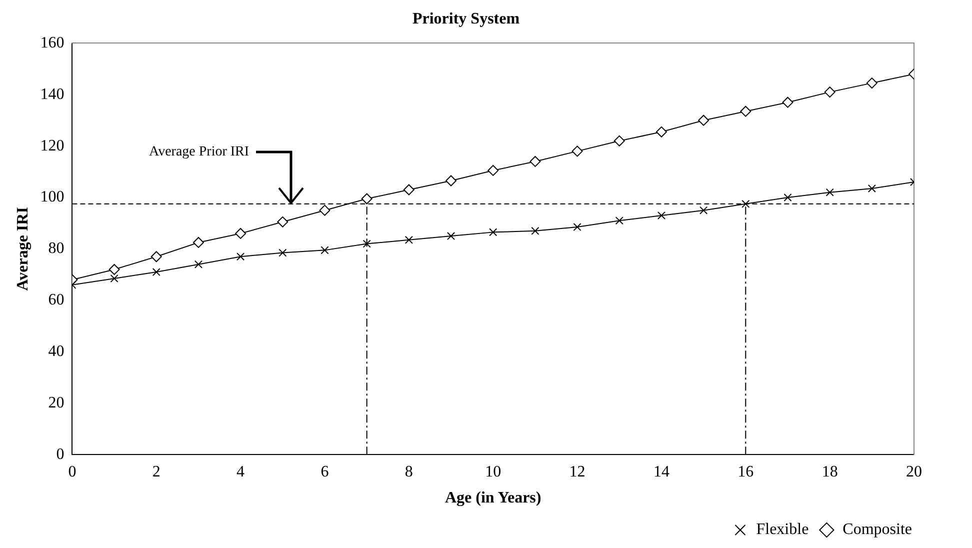 This screenshot has height=548, width=972. What do you see at coordinates (914, 471) in the screenshot?
I see `x-tick-label: 20` at bounding box center [914, 471].